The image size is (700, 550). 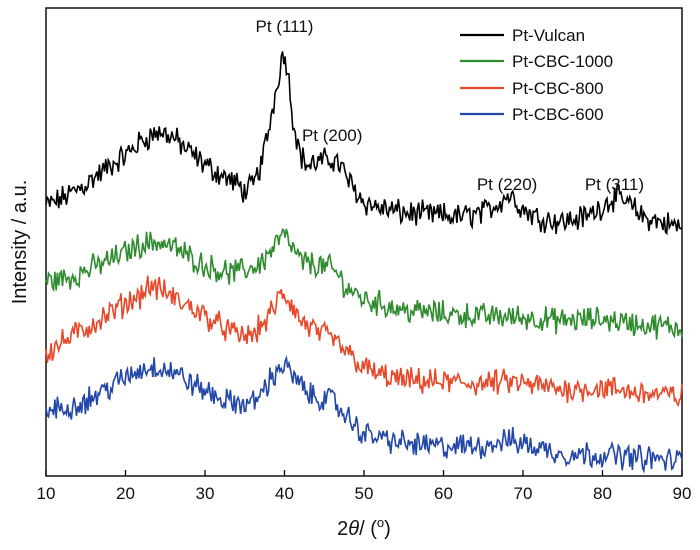 I want to click on legend-label-pt-cbc-800: Pt-CBC-800, so click(x=558, y=88).